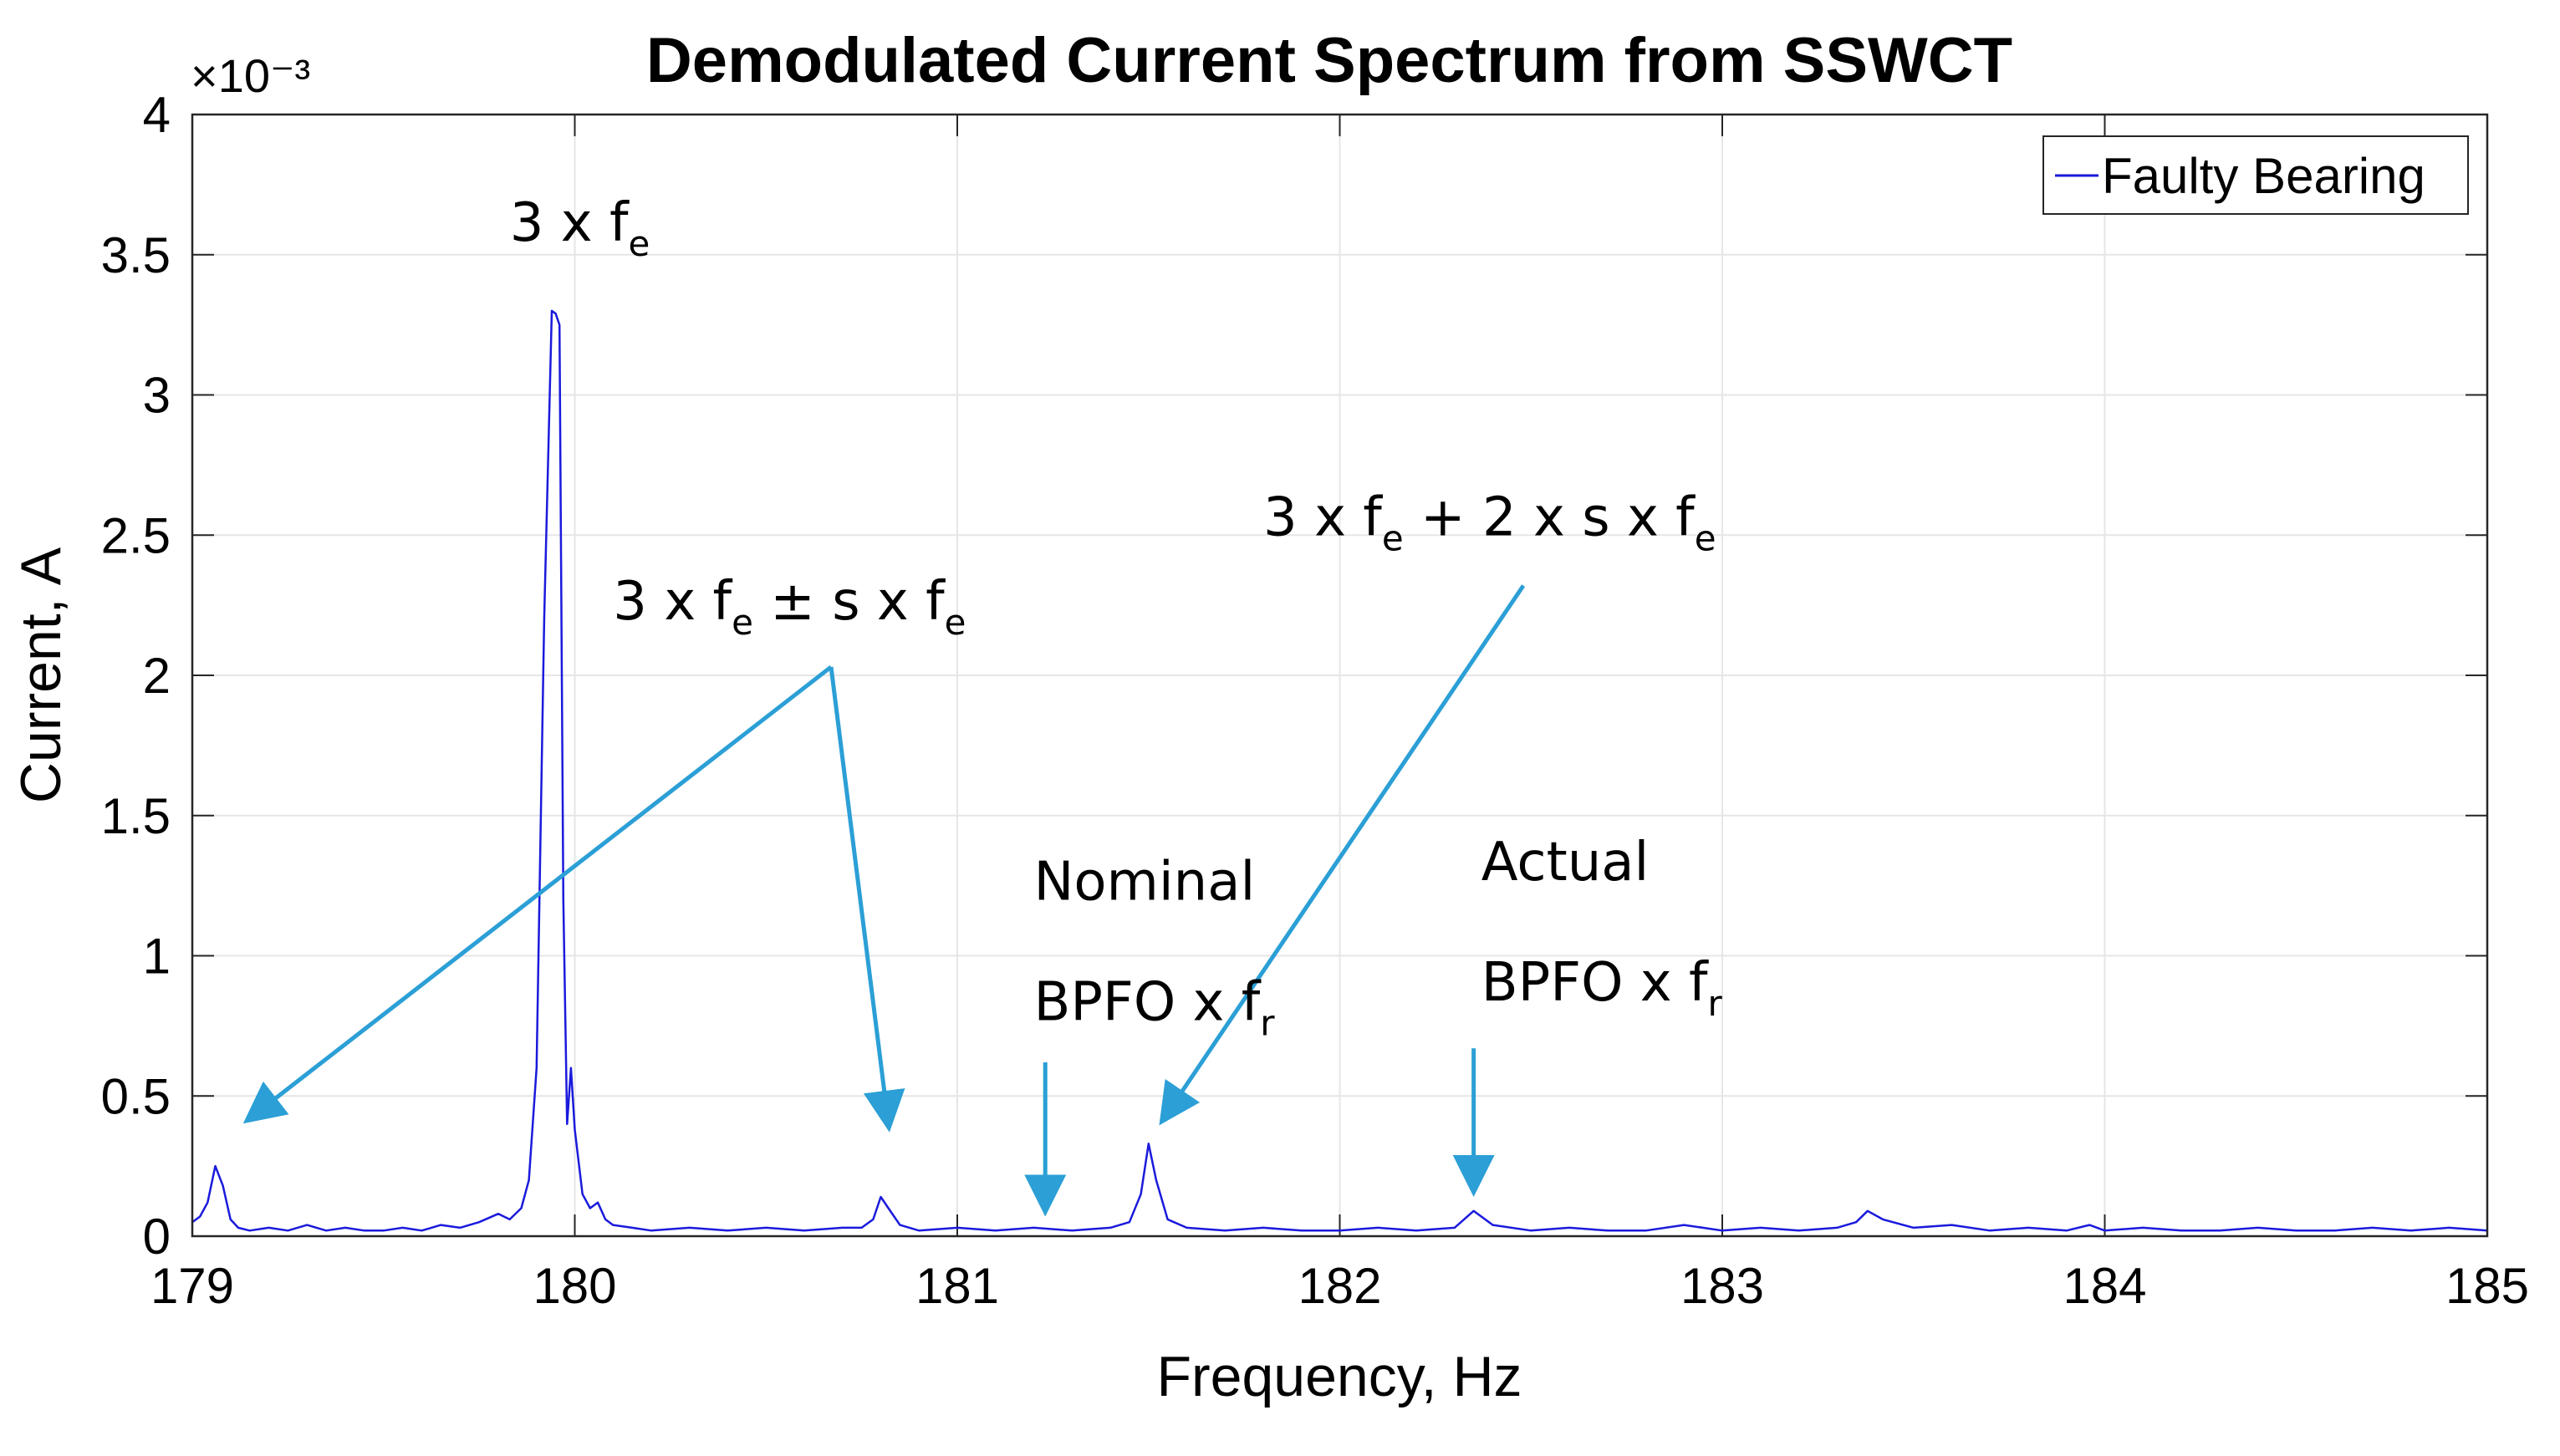  Describe the element at coordinates (1489, 522) in the screenshot. I see `annotation-double-slip: 3 x fe + 2 x s x fe` at that location.